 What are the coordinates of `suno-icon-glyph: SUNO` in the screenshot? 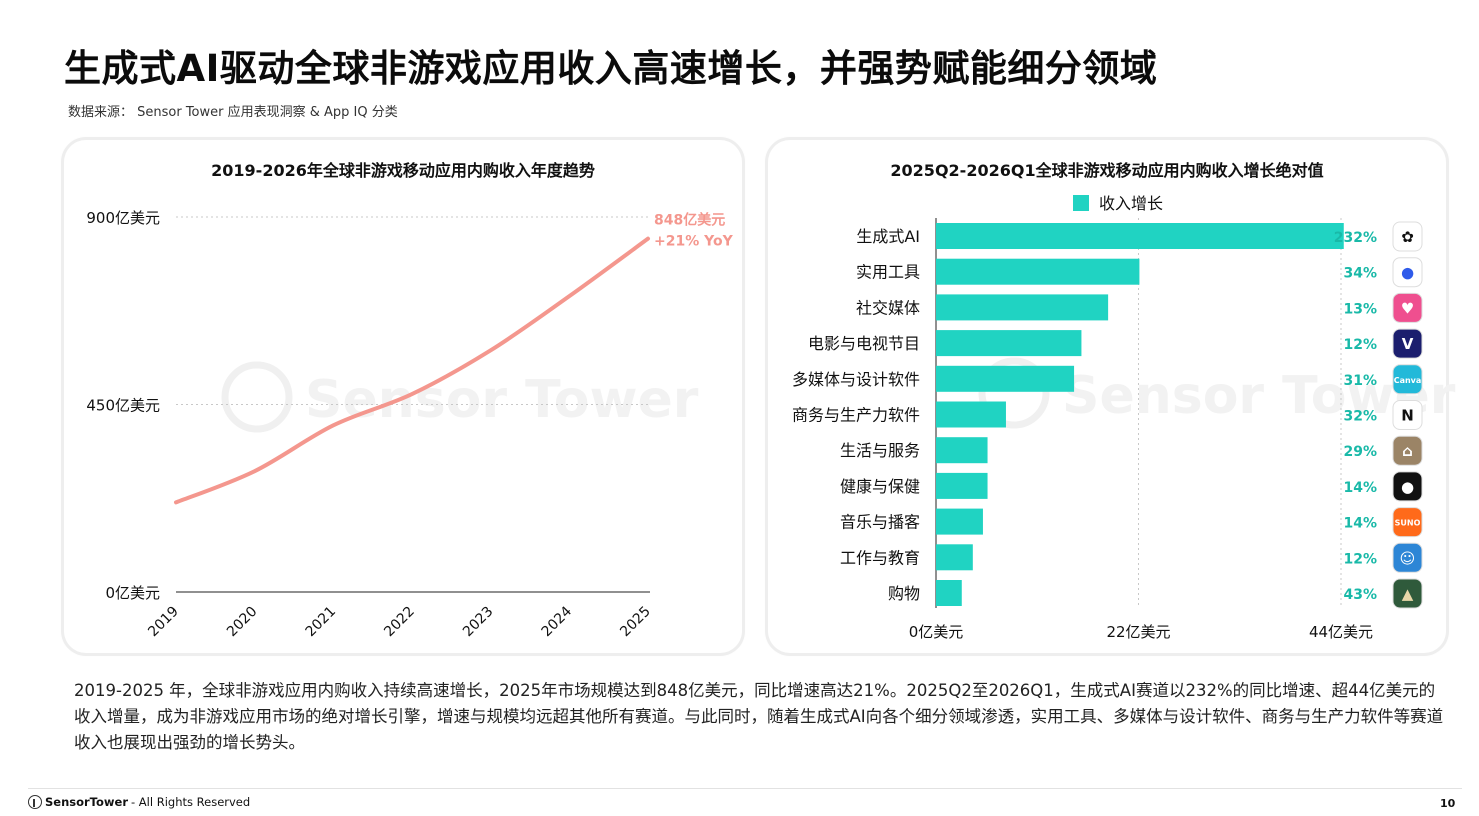 It's located at (1408, 523).